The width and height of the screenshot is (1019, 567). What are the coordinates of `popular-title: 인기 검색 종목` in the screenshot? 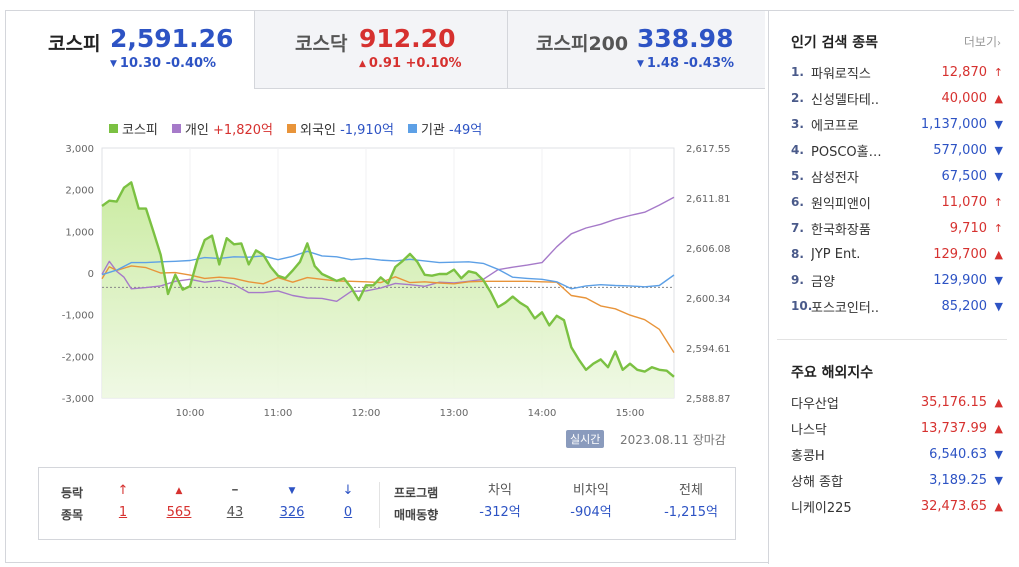 It's located at (835, 43).